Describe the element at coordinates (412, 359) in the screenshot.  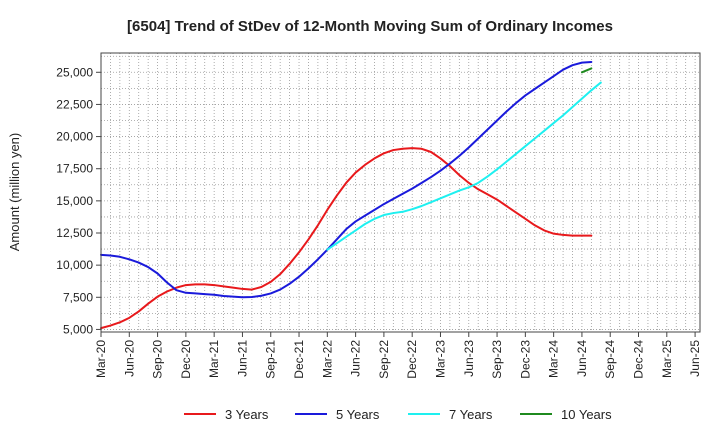
I see `x-tick-label: Dec-22` at that location.